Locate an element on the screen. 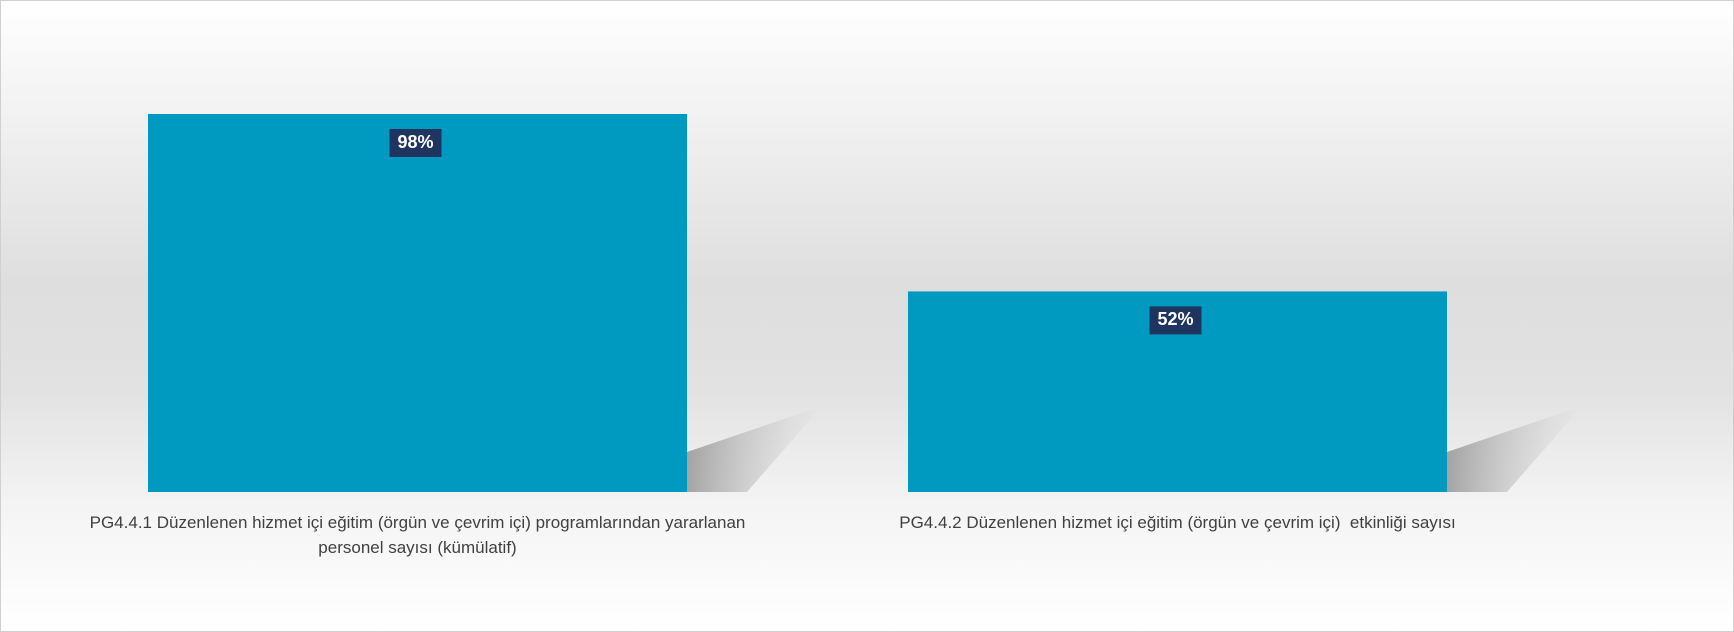 The image size is (1734, 632). data-label: 52% is located at coordinates (1175, 319).